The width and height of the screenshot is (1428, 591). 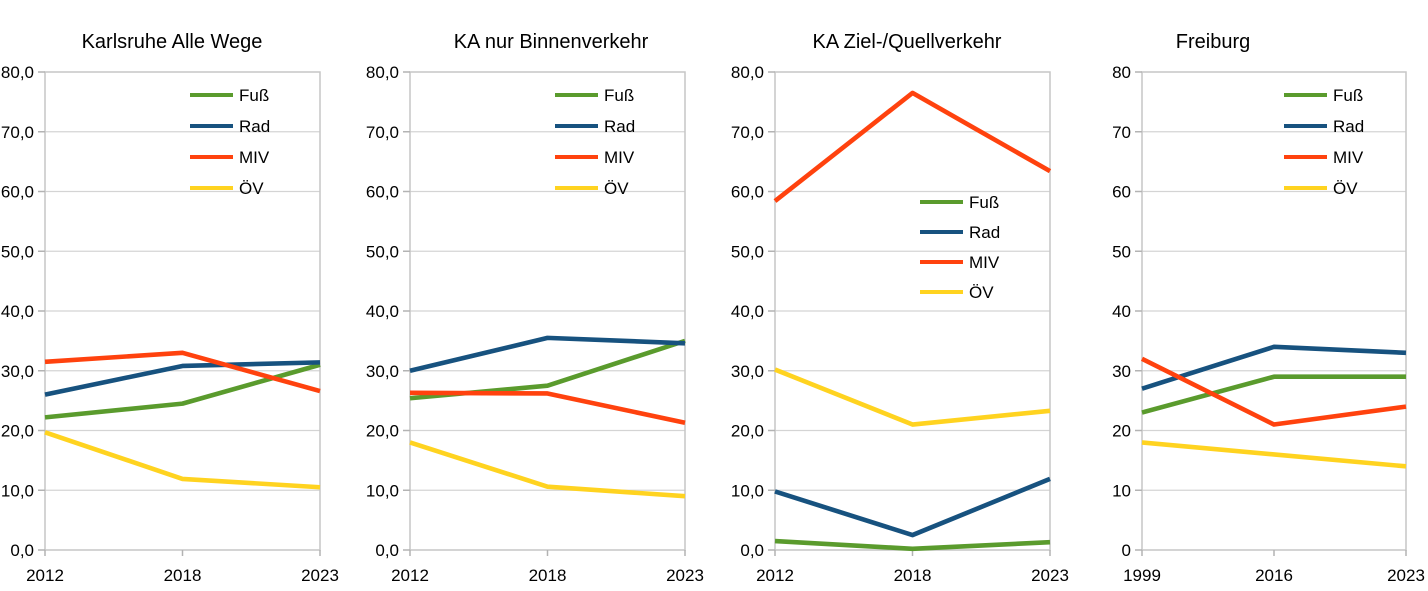 I want to click on chart-title: Karlsruhe Alle Wege, so click(x=172, y=42).